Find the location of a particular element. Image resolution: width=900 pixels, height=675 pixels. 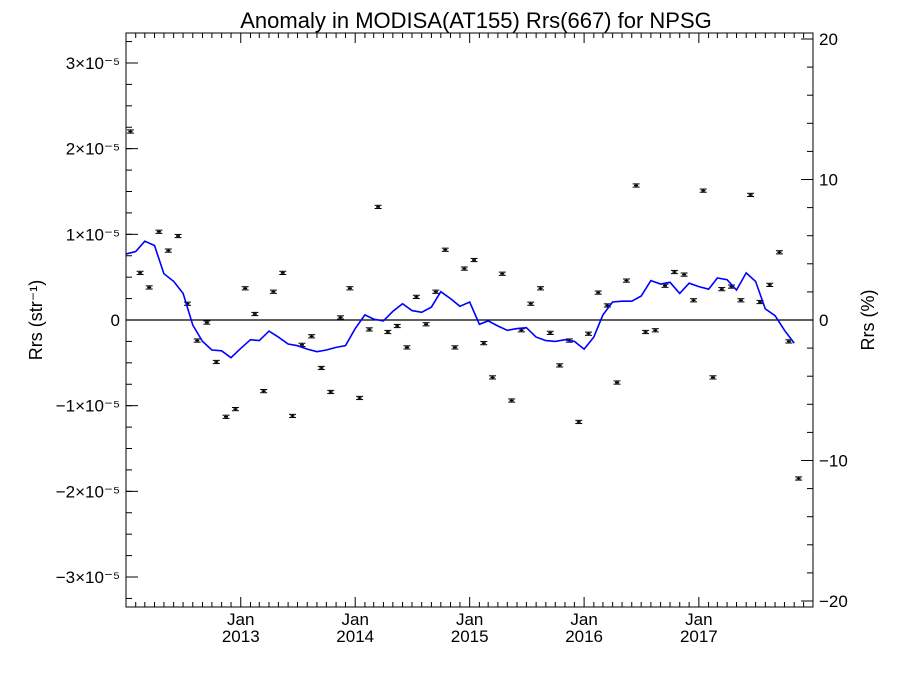

x-tick-label-year: 2014 is located at coordinates (355, 636).